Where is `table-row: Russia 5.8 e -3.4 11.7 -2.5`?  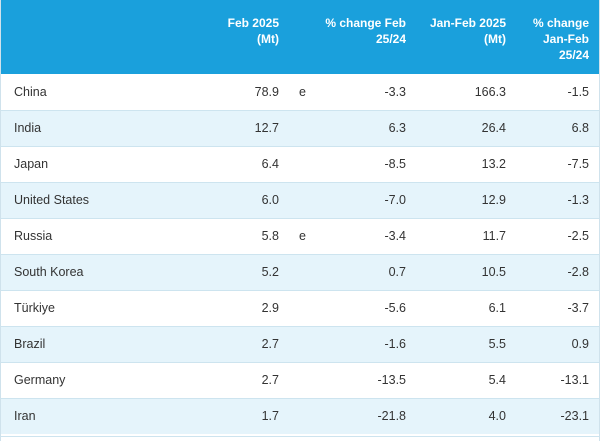
table-row: Russia 5.8 e -3.4 11.7 -2.5 is located at coordinates (300, 236).